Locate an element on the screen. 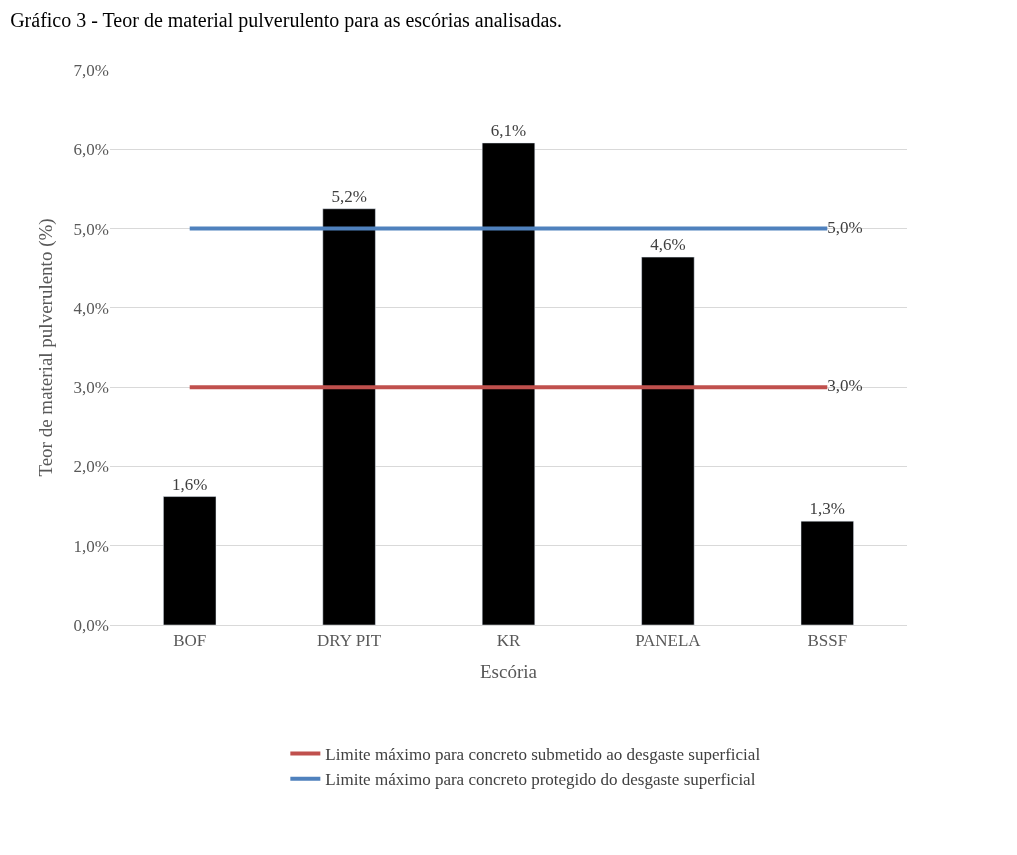 The image size is (1017, 855). data-label: 5,2% is located at coordinates (349, 196).